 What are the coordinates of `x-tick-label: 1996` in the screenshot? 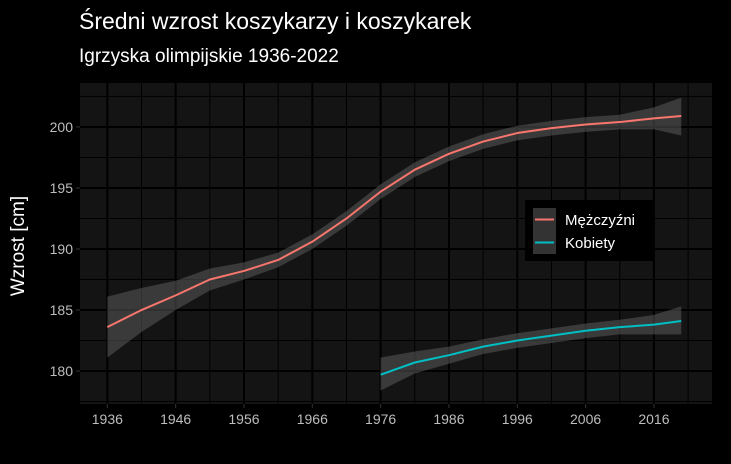 It's located at (517, 419).